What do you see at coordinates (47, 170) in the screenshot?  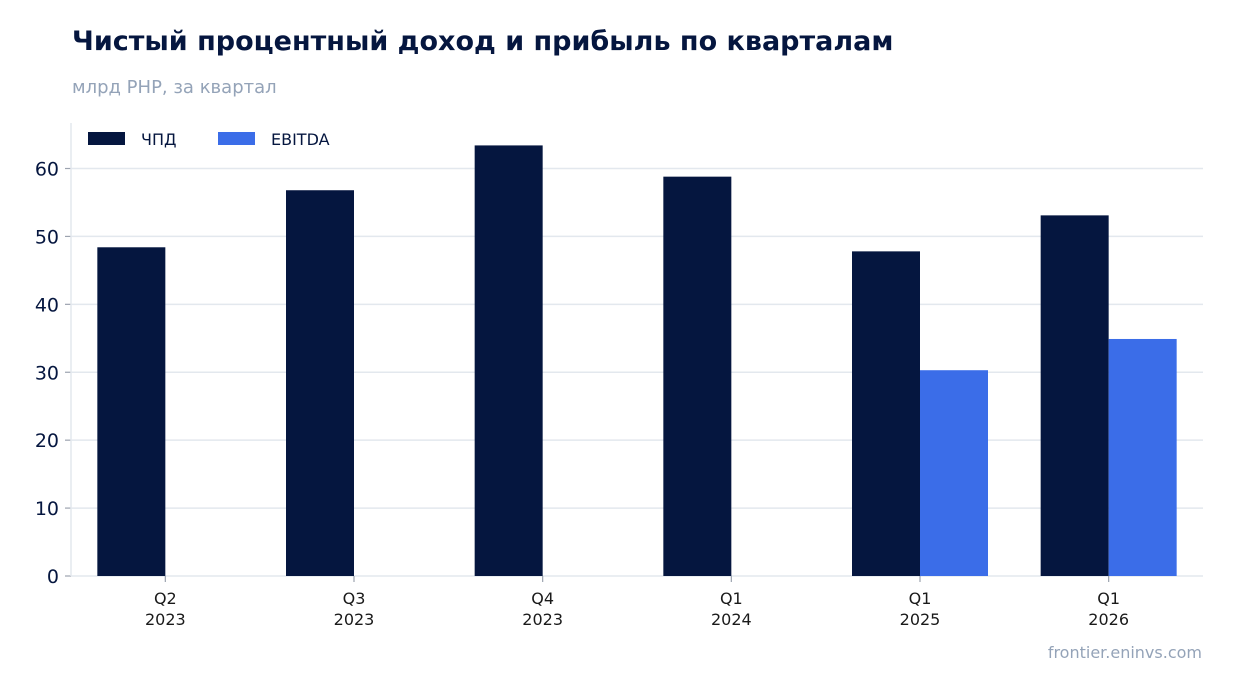 I see `y-tick-label: 60` at bounding box center [47, 170].